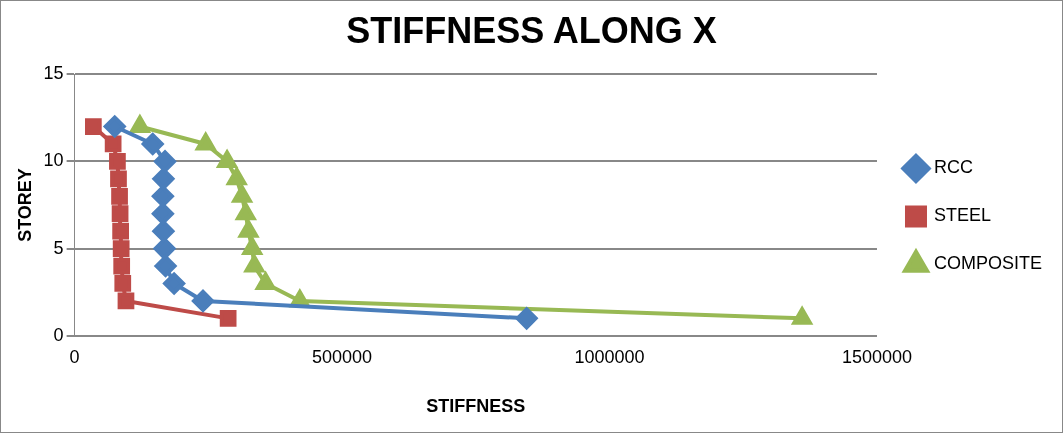 The width and height of the screenshot is (1063, 433). What do you see at coordinates (58, 334) in the screenshot?
I see `y-tick-label: 0` at bounding box center [58, 334].